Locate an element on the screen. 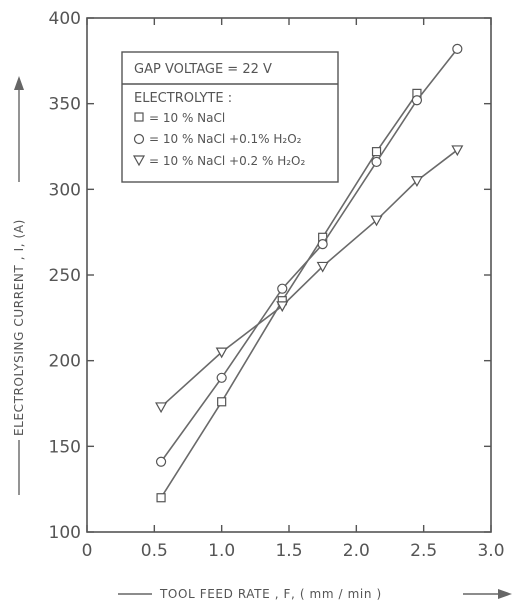  y-axis-title: ELECTROLYSING CURRENT , I, (A) is located at coordinates (19, 285).